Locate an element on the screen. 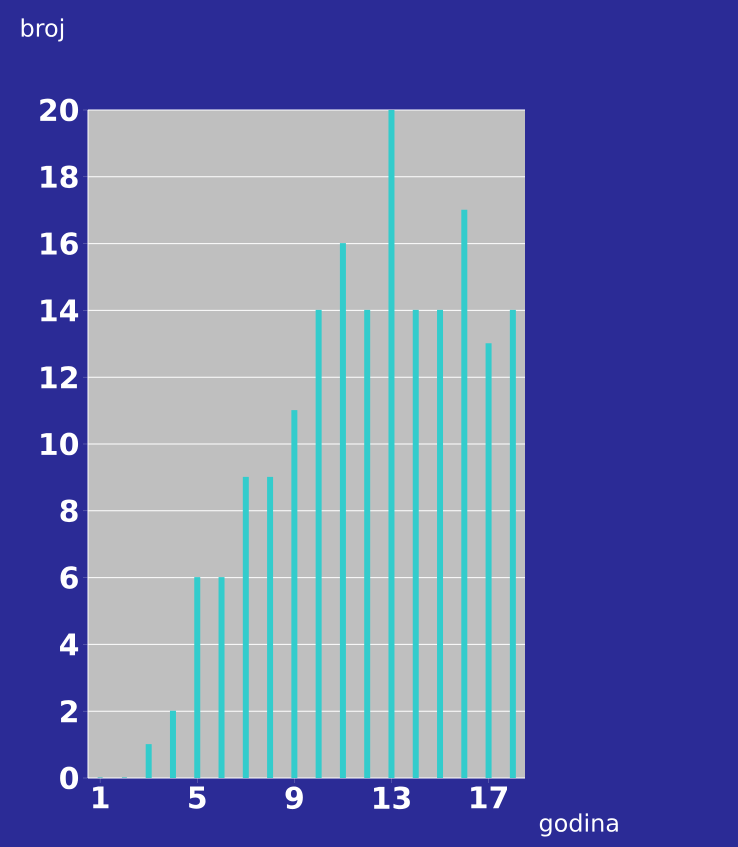  y-tick-label: 6 is located at coordinates (69, 577).